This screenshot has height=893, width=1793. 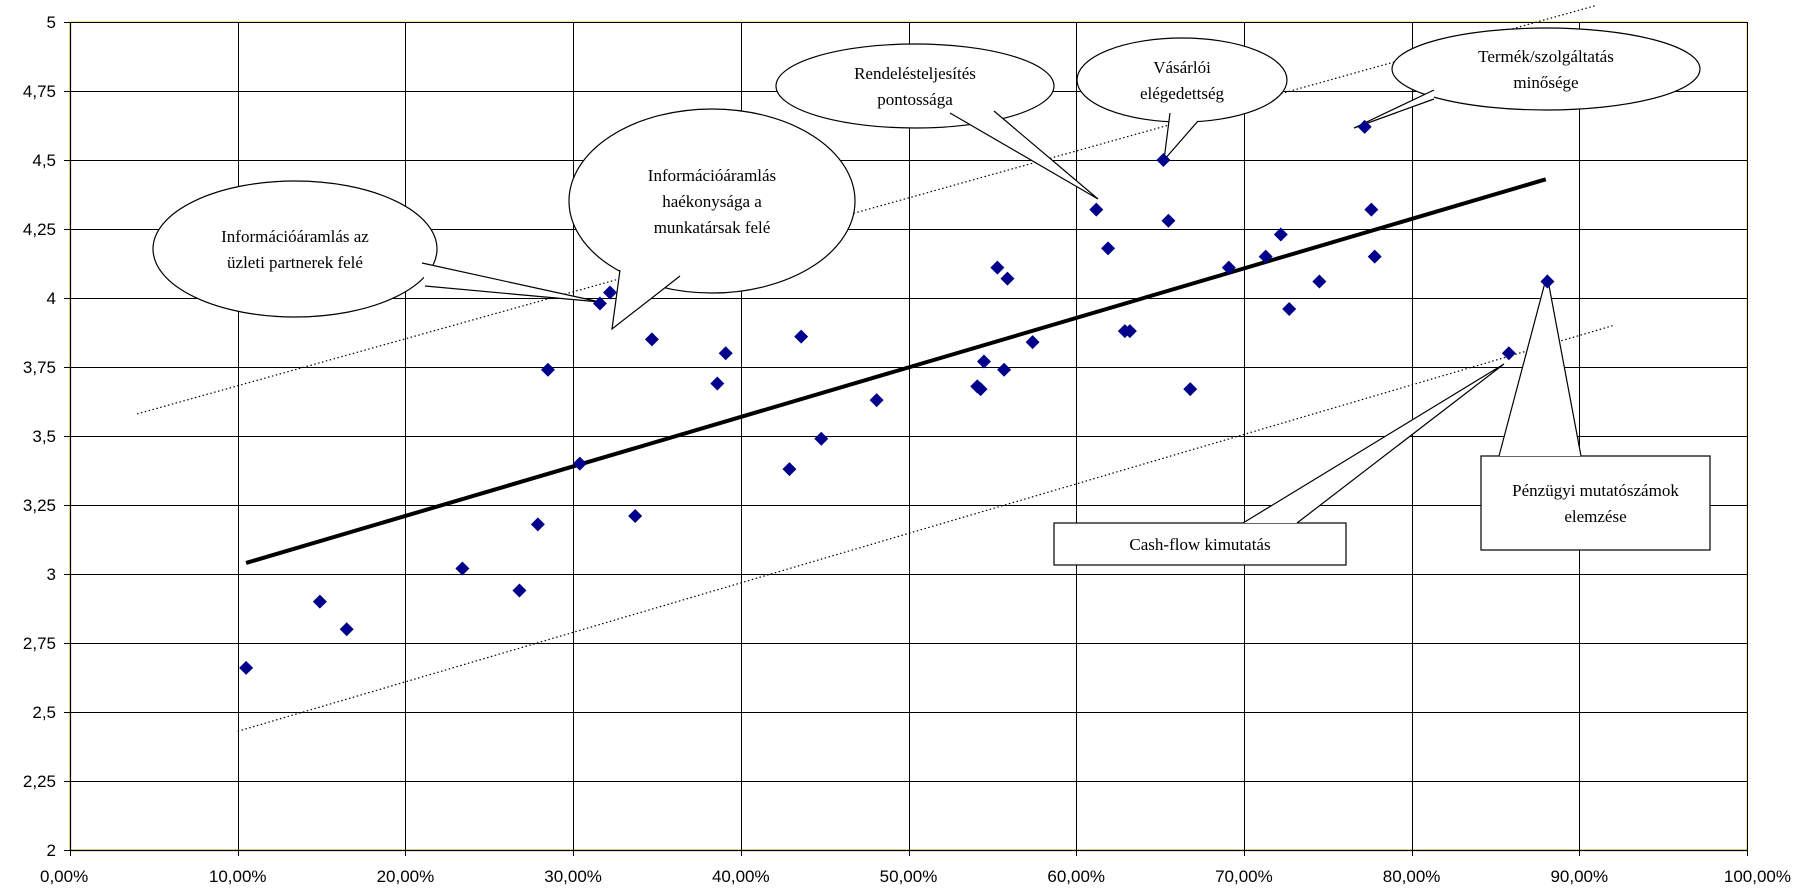 I want to click on callout-label: üzleti partnerek felé, so click(x=295, y=262).